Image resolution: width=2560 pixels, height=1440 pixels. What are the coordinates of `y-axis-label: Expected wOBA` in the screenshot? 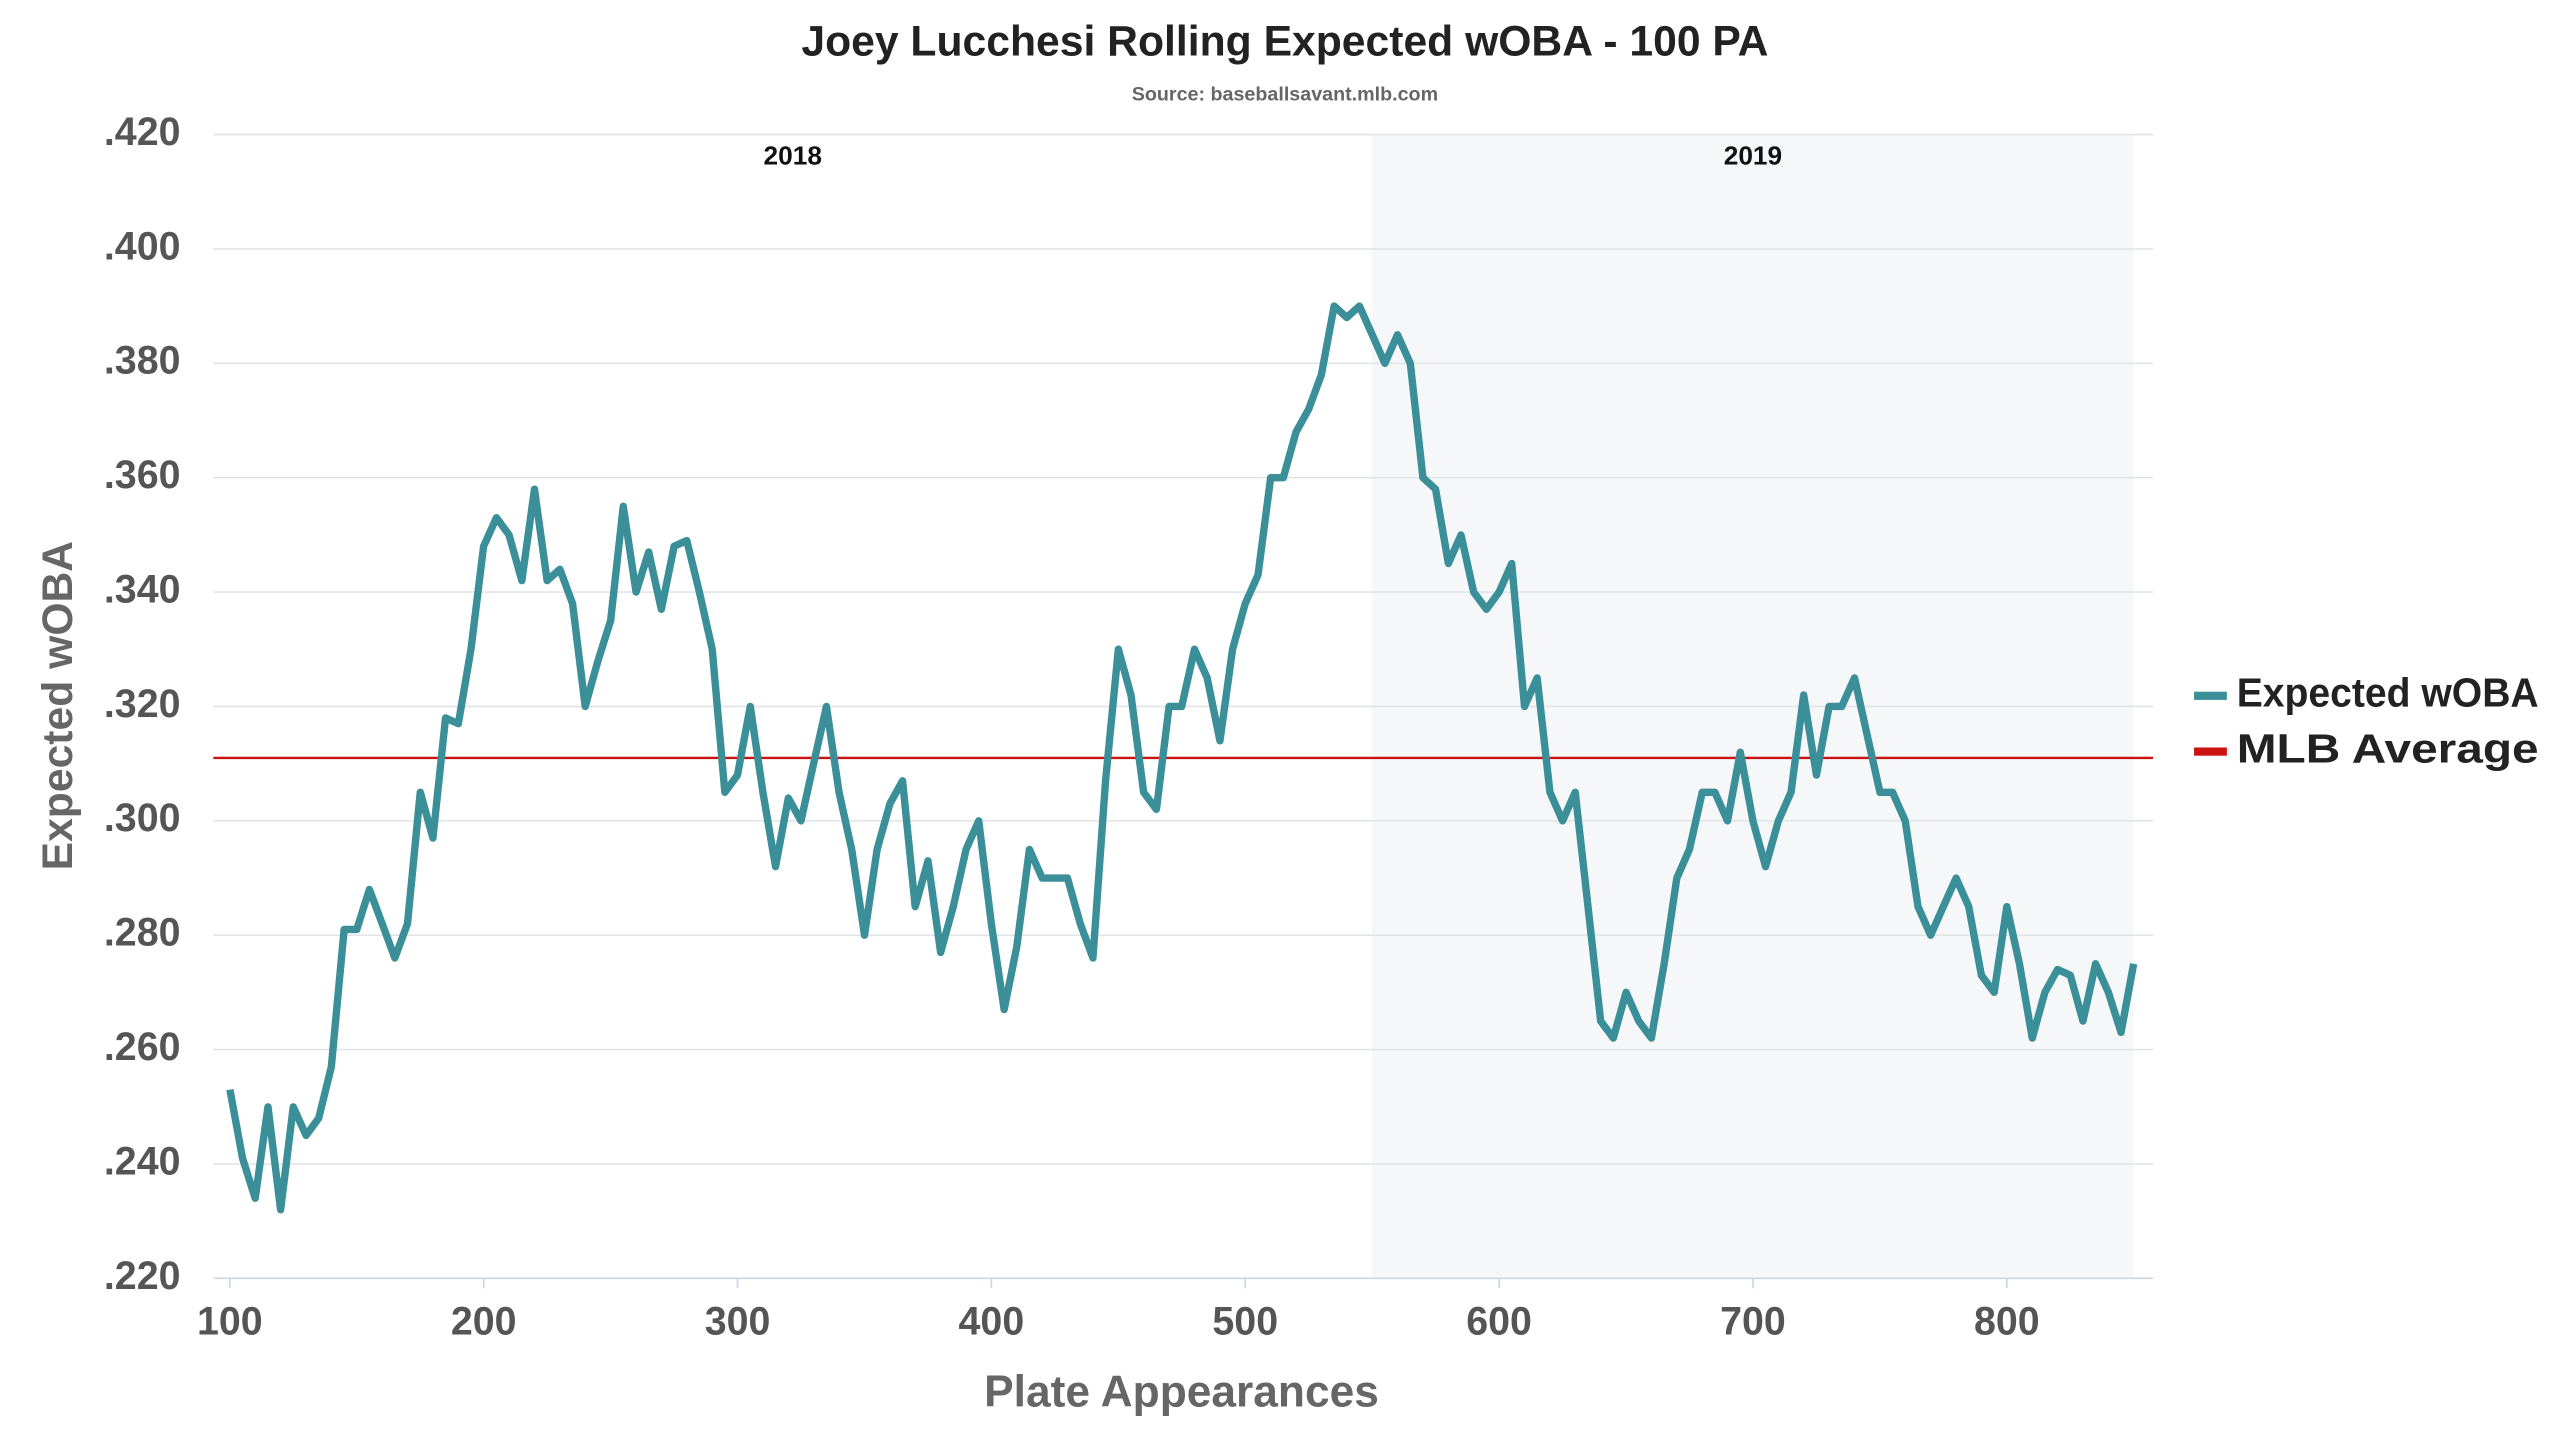 It's located at (58, 705).